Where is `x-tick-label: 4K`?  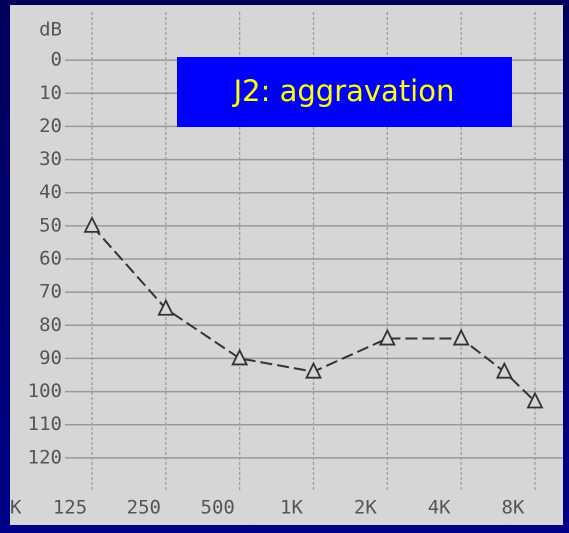 x-tick-label: 4K is located at coordinates (439, 508).